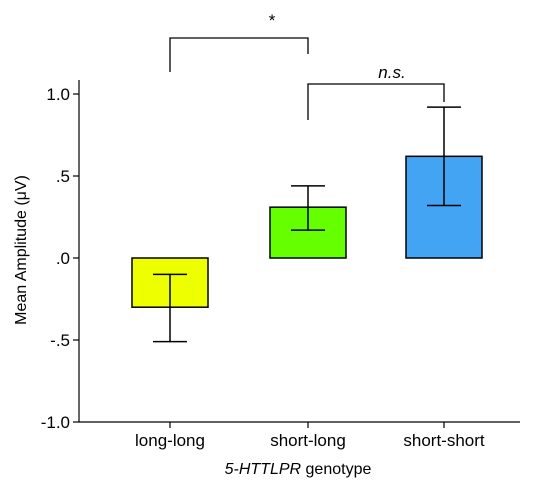  Describe the element at coordinates (63, 176) in the screenshot. I see `y-tick-label: .5` at that location.